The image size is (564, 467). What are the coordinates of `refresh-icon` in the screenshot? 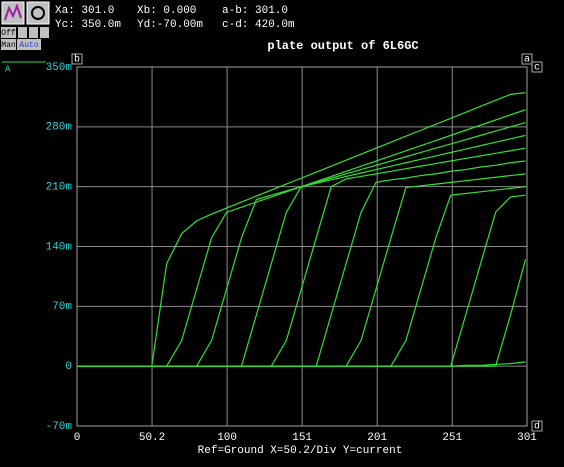 It's located at (38, 13).